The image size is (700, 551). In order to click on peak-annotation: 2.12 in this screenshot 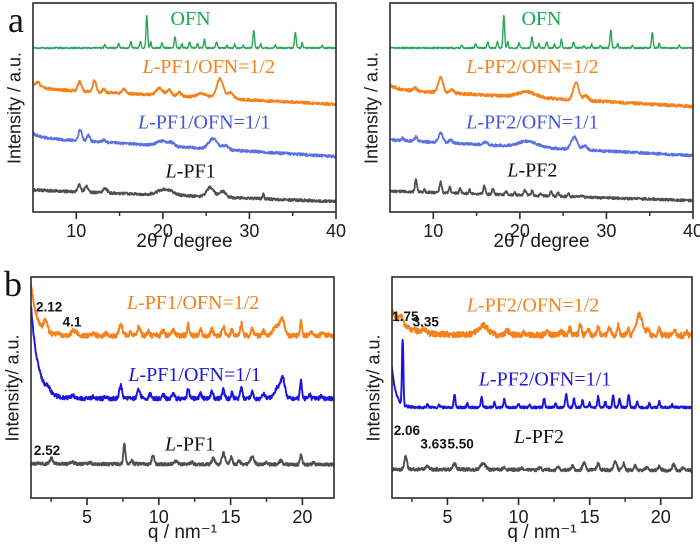, I will do `click(49, 306)`.